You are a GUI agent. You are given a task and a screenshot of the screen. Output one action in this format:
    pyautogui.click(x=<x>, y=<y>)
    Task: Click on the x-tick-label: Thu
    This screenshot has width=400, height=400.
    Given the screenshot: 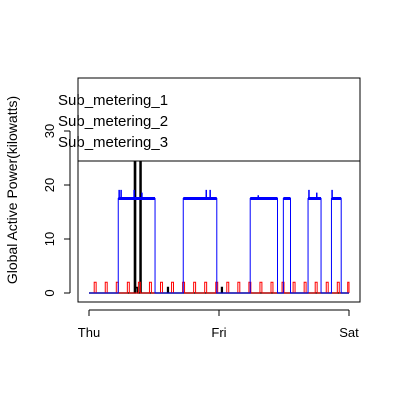 What is the action you would take?
    pyautogui.click(x=89, y=332)
    